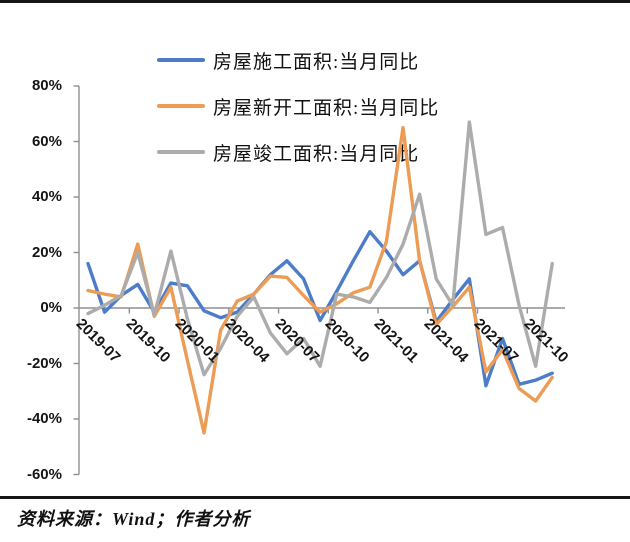  Describe the element at coordinates (134, 519) in the screenshot. I see `source-note: 资料来源：Wind；作者分析` at that location.